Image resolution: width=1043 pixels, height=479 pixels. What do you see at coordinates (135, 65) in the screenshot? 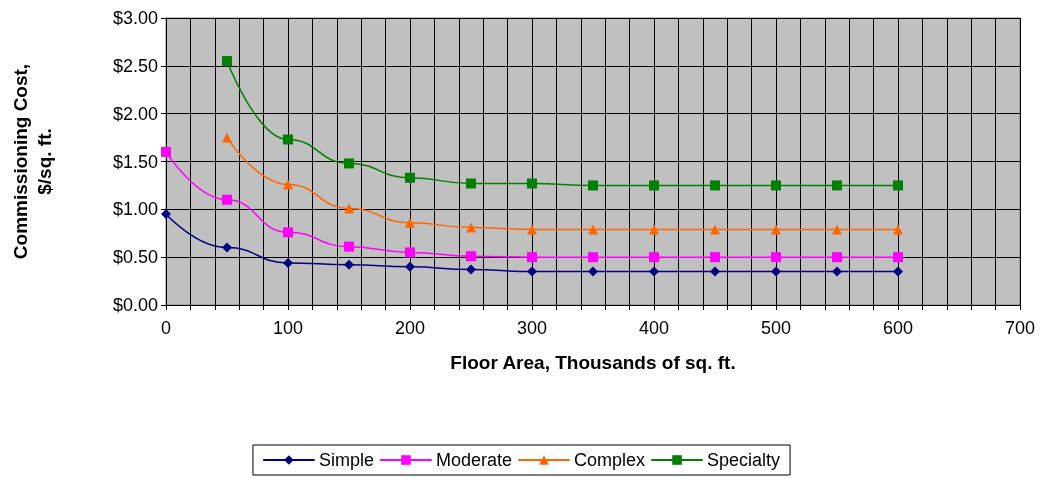
I see `y-tick-label: $2.50` at bounding box center [135, 65].